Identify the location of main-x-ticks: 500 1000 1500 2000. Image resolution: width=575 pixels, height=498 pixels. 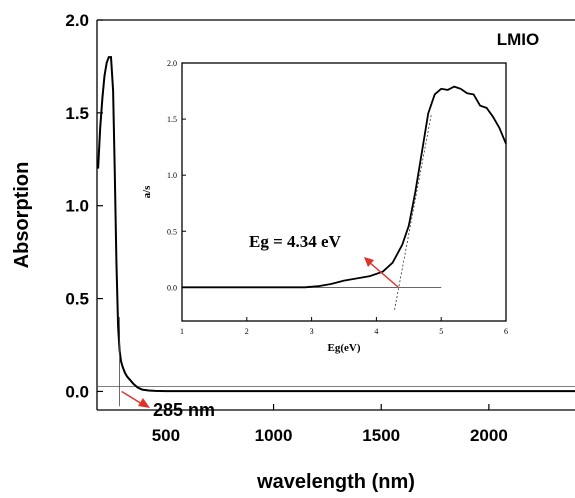
(330, 424).